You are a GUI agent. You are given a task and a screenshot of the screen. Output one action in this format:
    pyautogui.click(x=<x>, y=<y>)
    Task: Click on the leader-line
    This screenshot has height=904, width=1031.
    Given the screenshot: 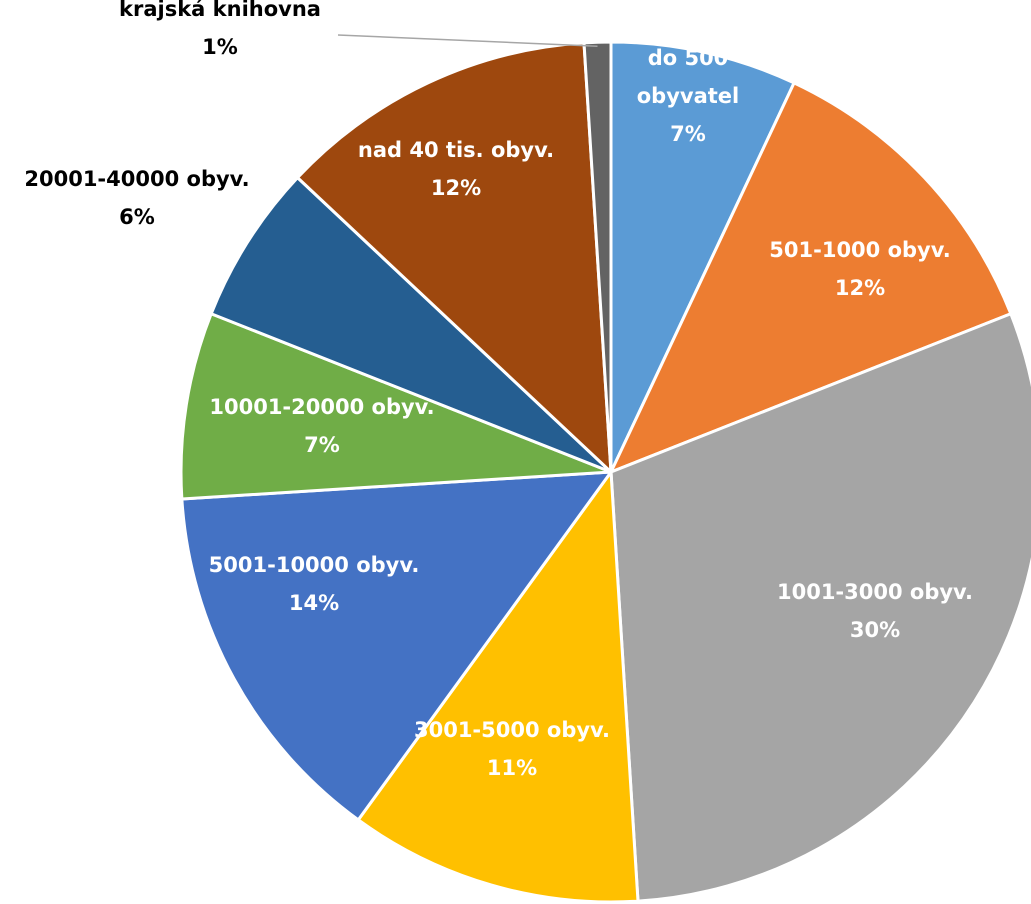 What is the action you would take?
    pyautogui.click(x=467, y=40)
    